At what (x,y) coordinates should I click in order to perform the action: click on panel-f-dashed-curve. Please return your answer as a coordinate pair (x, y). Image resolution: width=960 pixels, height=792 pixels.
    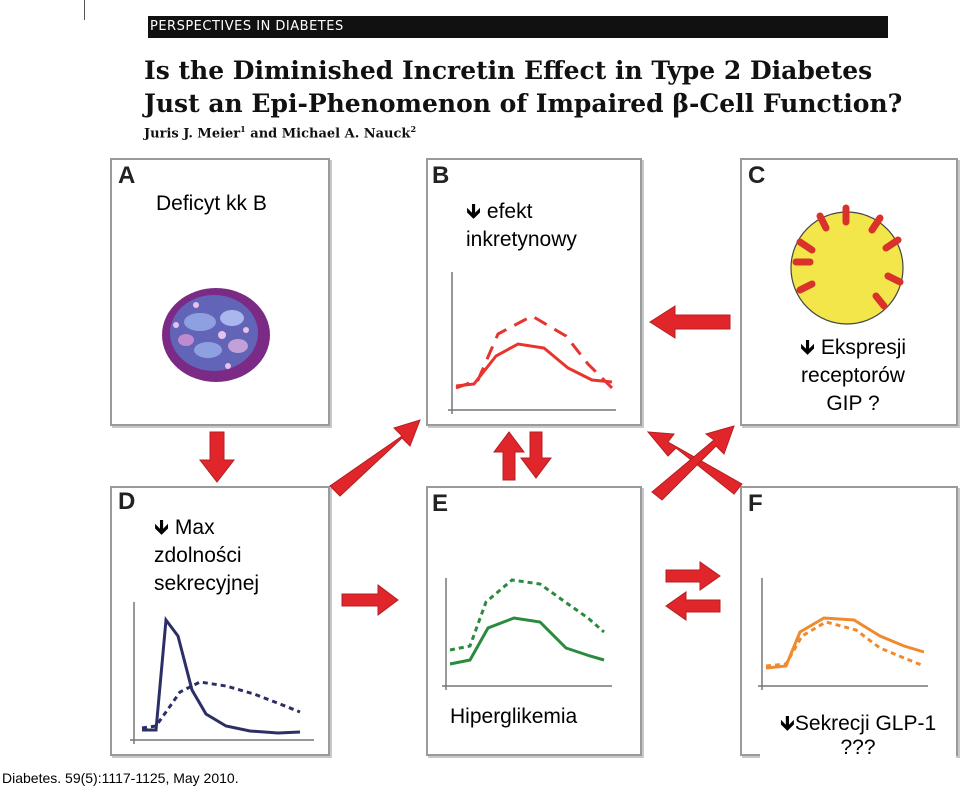
    Looking at the image, I should click on (845, 644).